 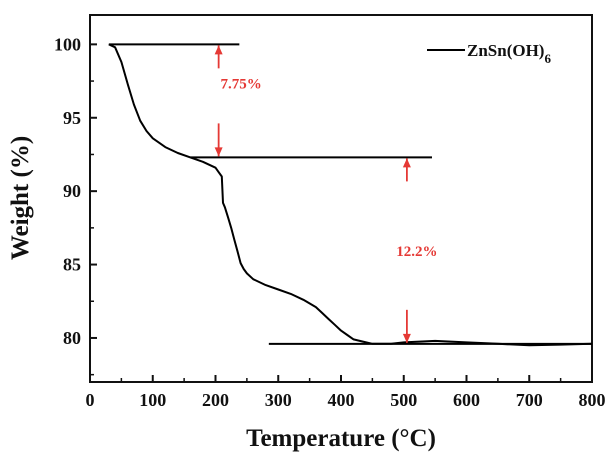 What do you see at coordinates (241, 84) in the screenshot?
I see `annotation-label-1: 7.75%` at bounding box center [241, 84].